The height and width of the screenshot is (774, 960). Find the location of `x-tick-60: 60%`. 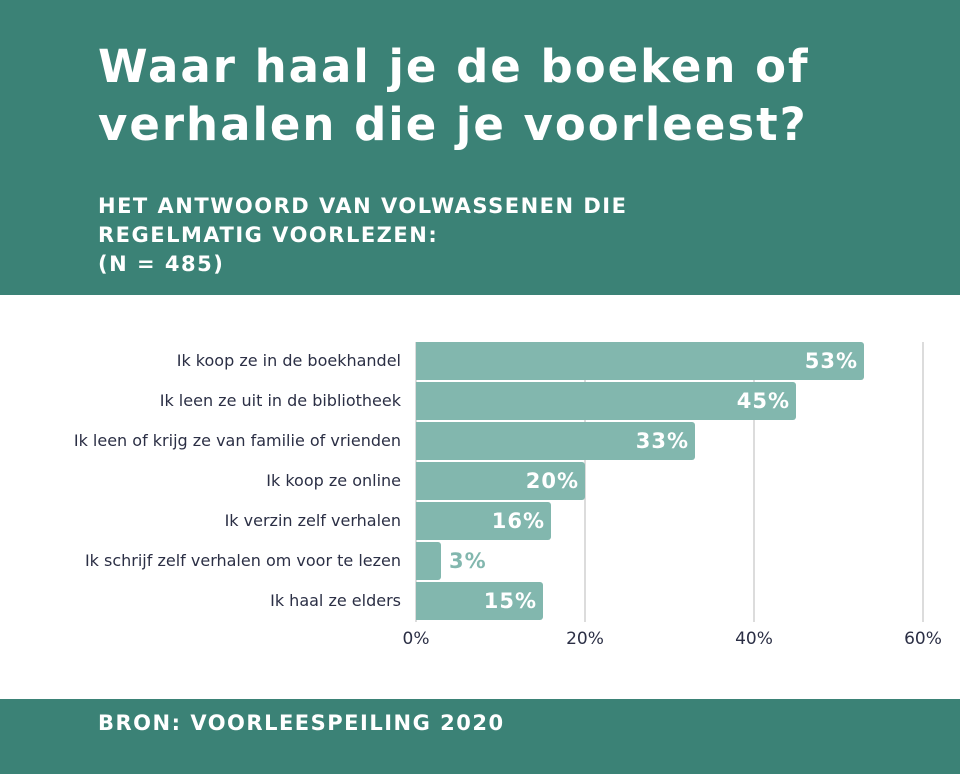

x-tick-60: 60% is located at coordinates (923, 639).